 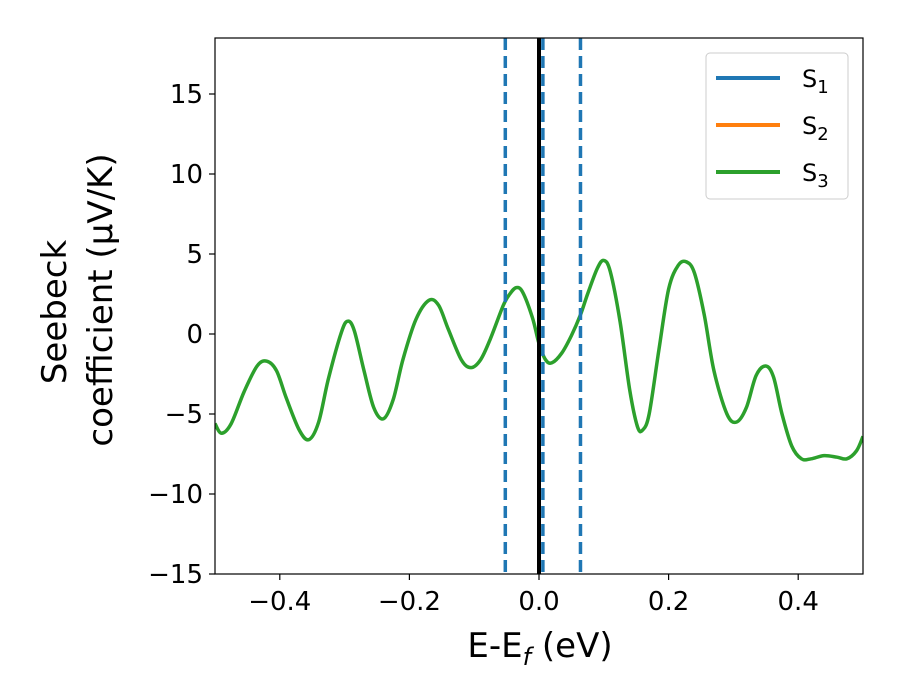 I want to click on legend-label: S3, so click(x=815, y=175).